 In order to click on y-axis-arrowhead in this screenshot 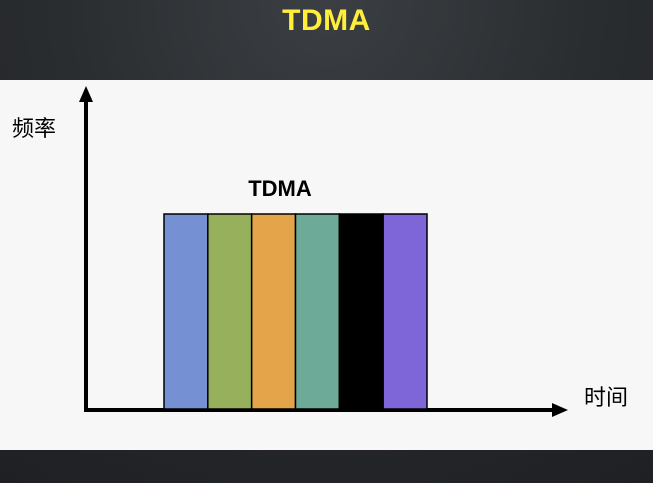, I will do `click(86, 94)`.